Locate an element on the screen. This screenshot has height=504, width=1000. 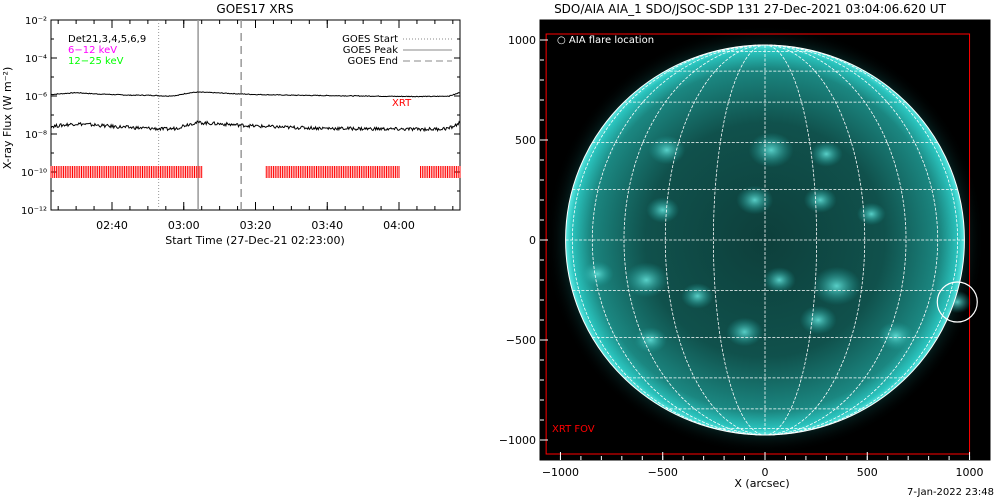
goes-y-axis-label: X-ray Flux (W m⁻²) is located at coordinates (7, 118).